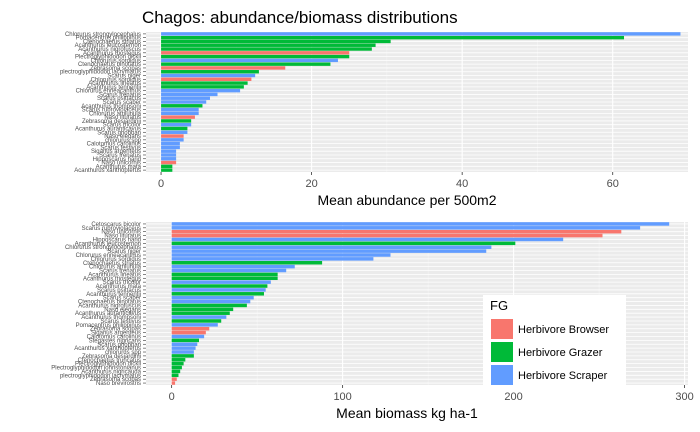  Describe the element at coordinates (124, 252) in the screenshot. I see `y-tick-label: Scarus niger` at that location.